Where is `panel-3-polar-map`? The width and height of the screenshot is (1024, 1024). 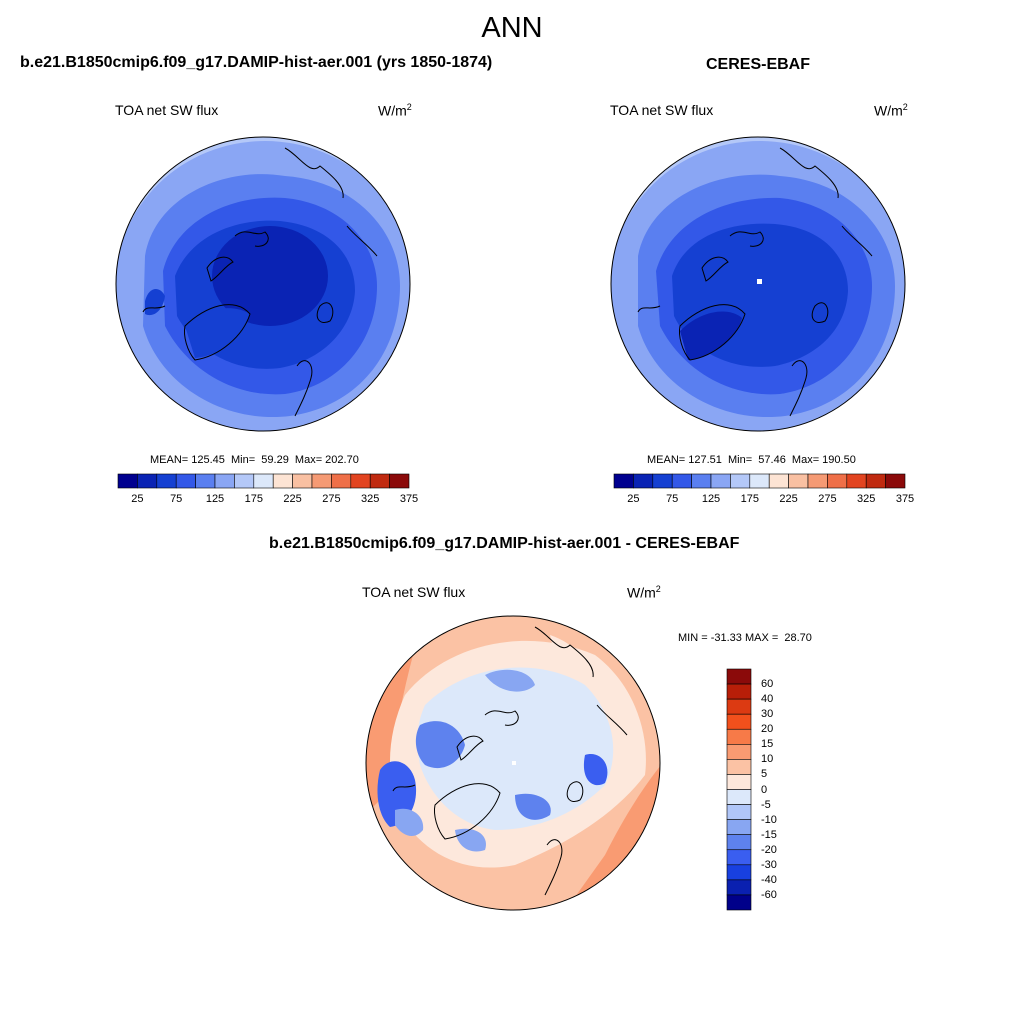 panel-3-polar-map is located at coordinates (513, 763).